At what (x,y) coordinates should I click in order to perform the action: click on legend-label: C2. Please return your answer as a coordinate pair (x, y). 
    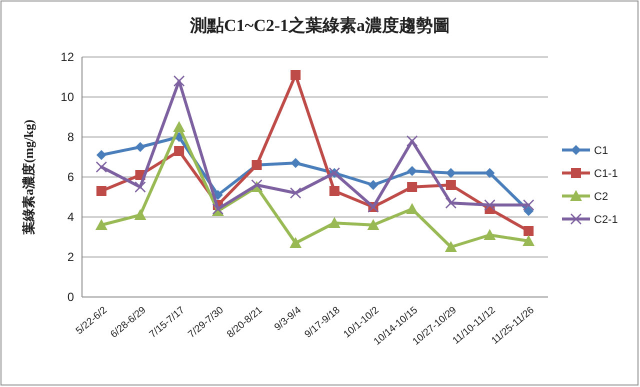
    Looking at the image, I should click on (601, 197).